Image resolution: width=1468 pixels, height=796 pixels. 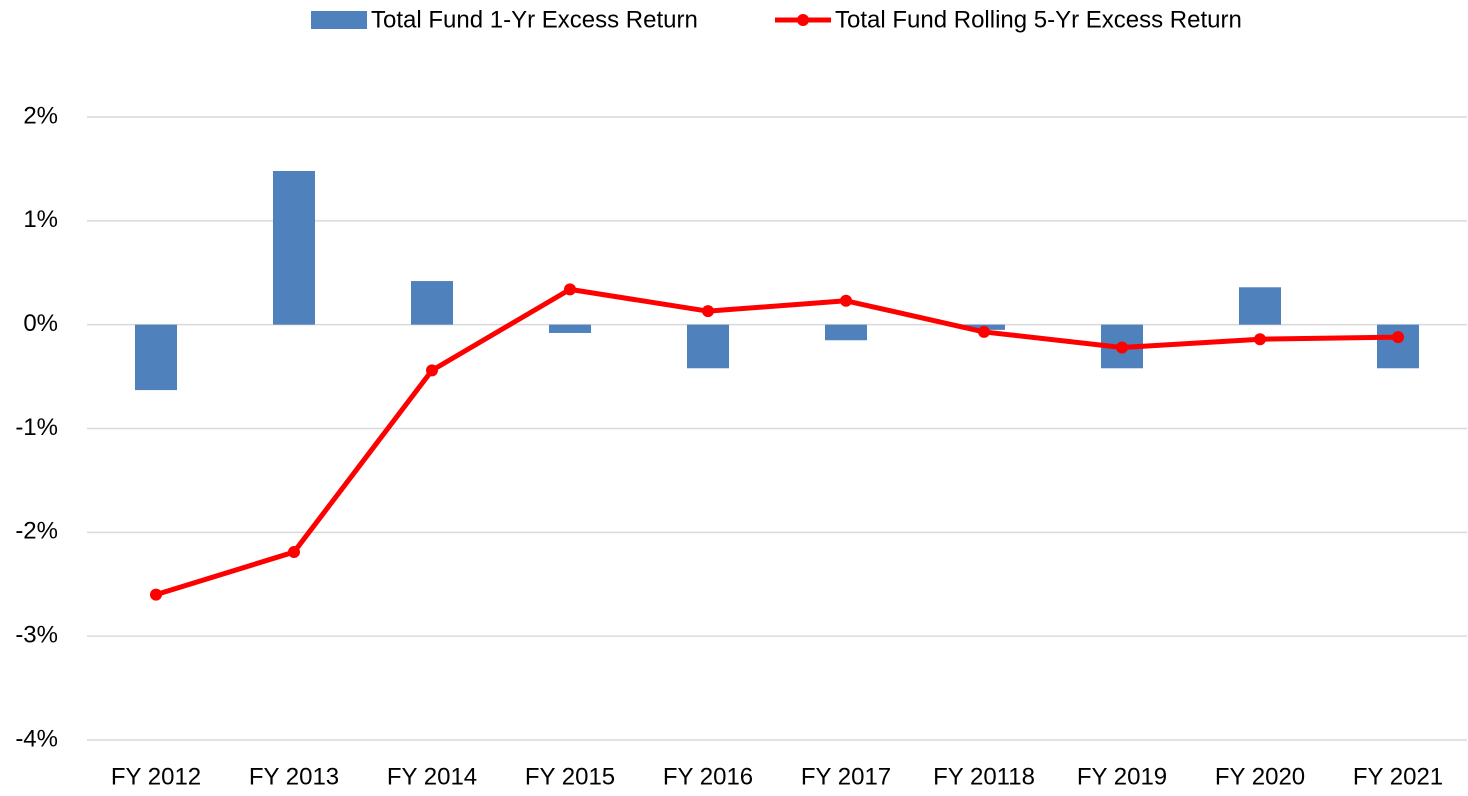 I want to click on x-tick-label: FY 20118, so click(x=984, y=776).